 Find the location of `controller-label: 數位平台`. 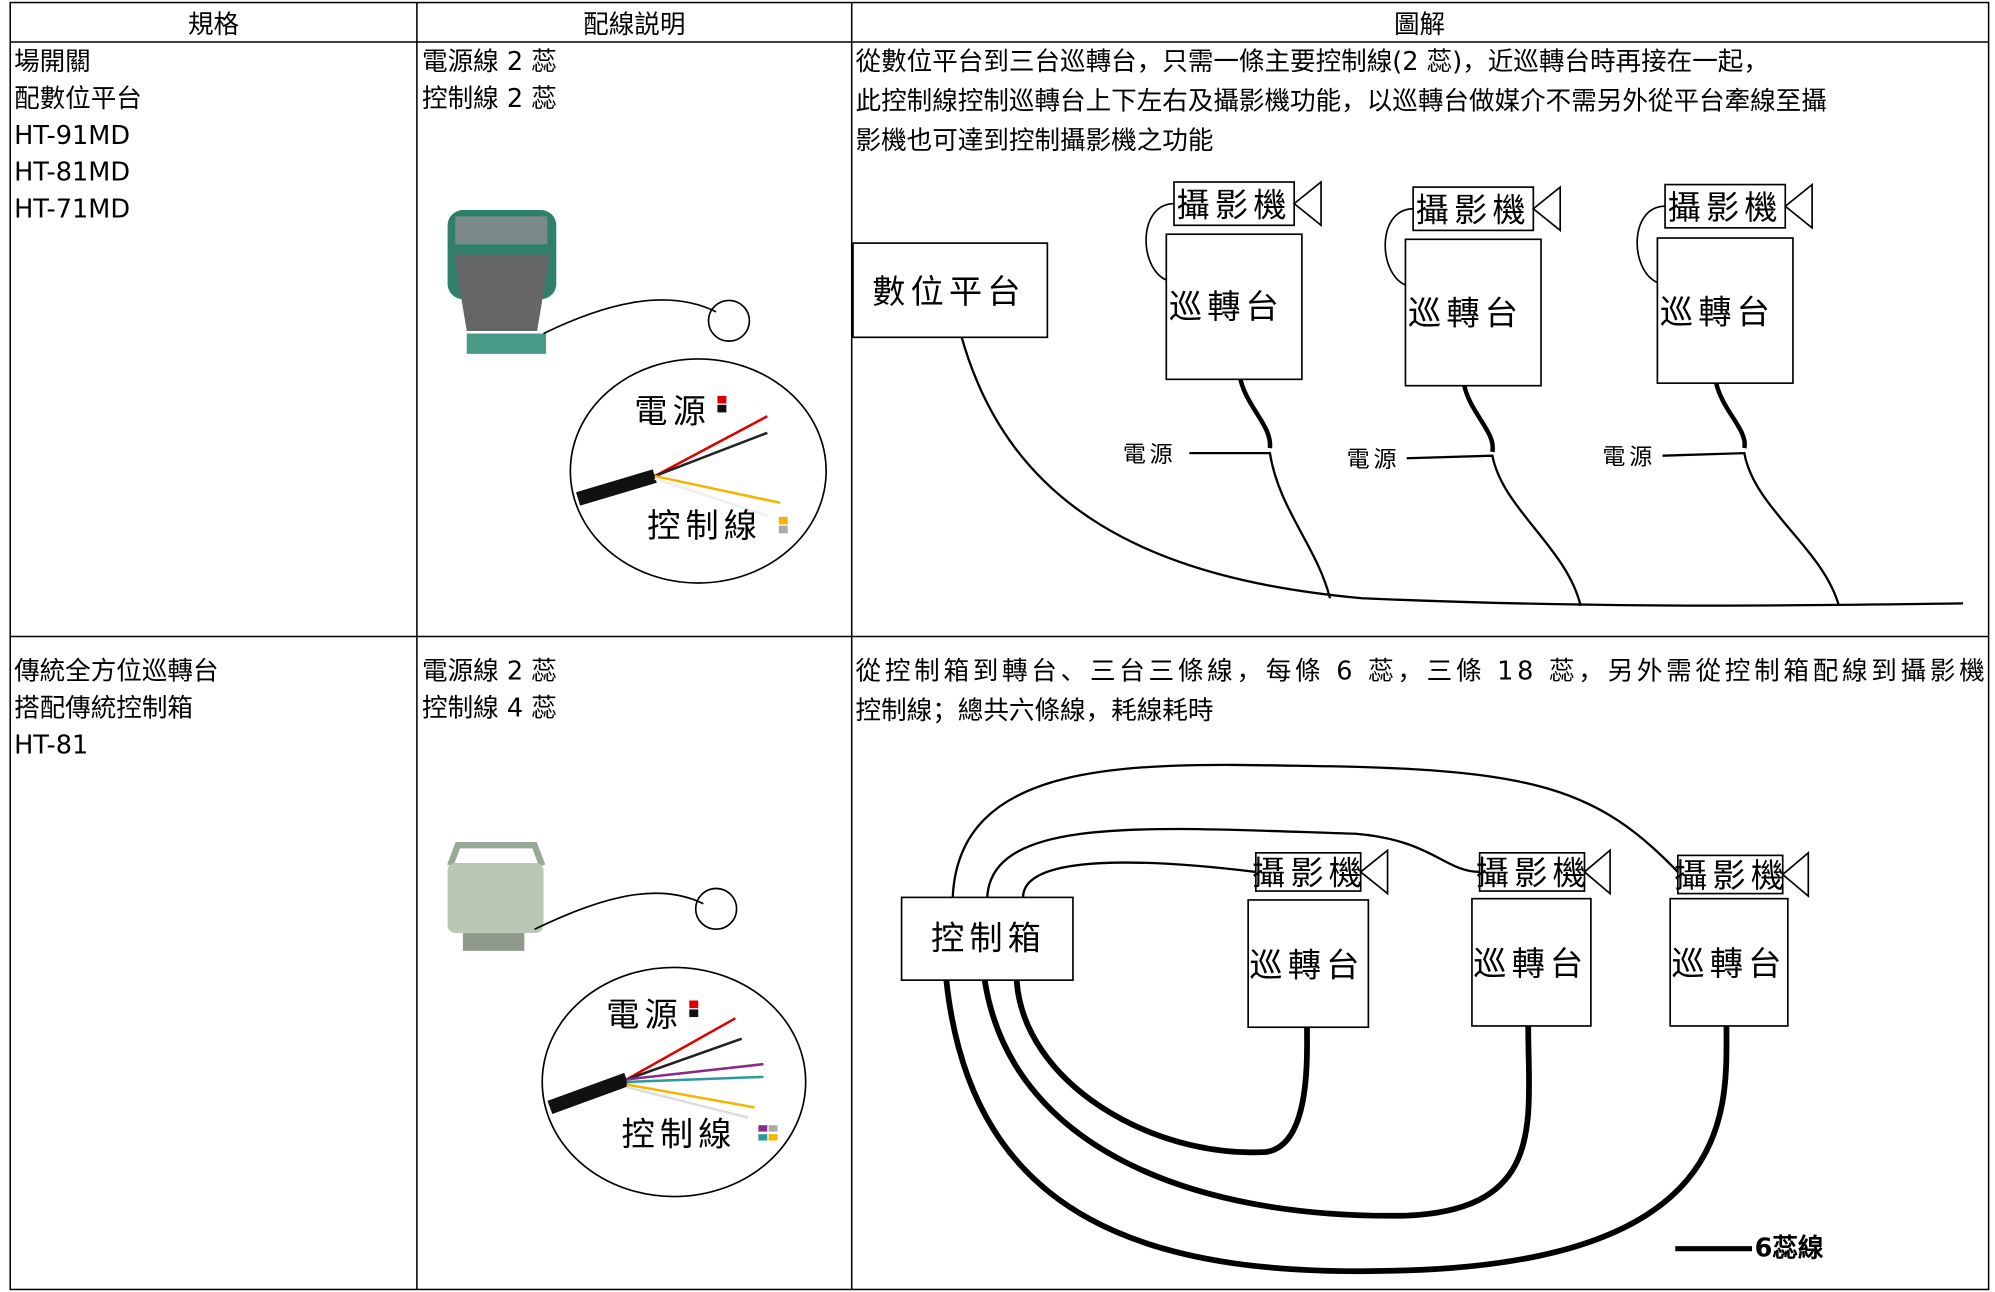

controller-label: 數位平台 is located at coordinates (948, 291).